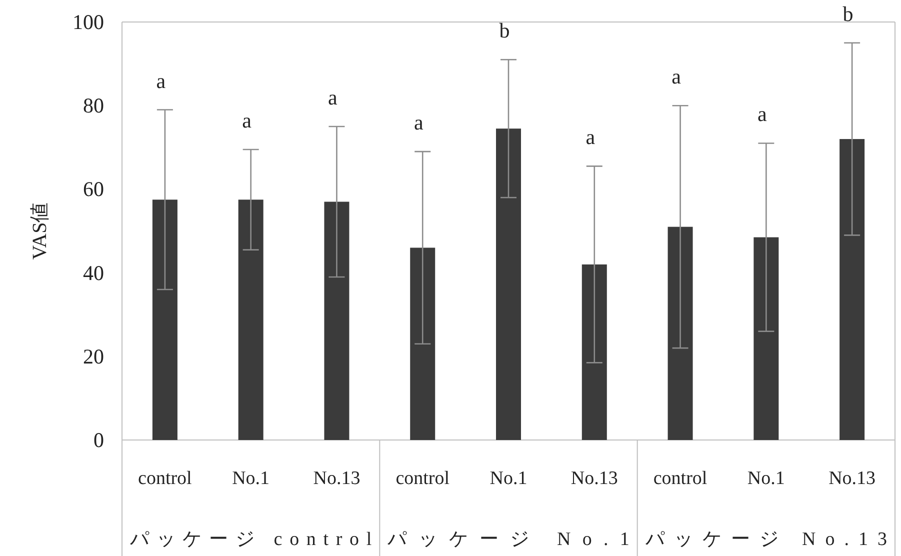 Image resolution: width=901 pixels, height=556 pixels. Describe the element at coordinates (88, 22) in the screenshot. I see `y-tick-label: 100` at that location.